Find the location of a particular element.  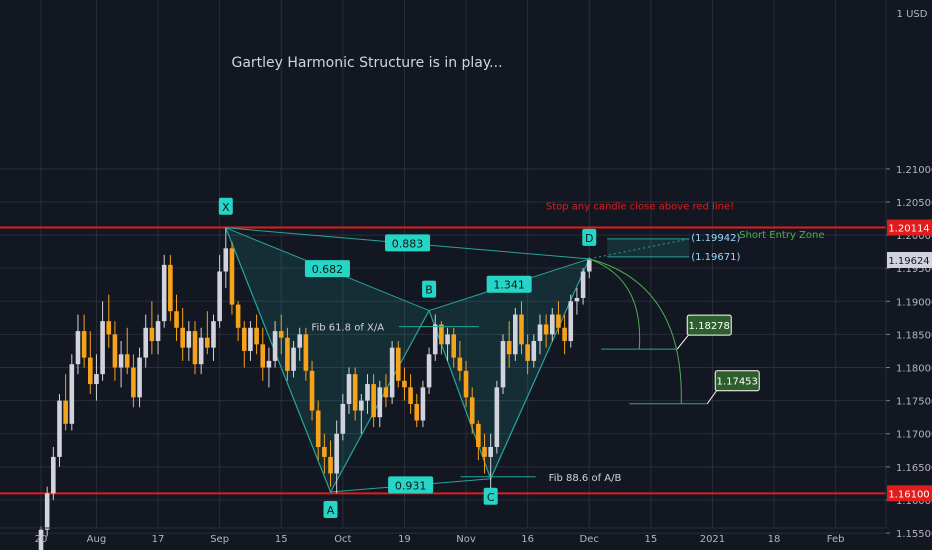

time-axis: 20 Aug 17 Sep 15 Oct 19 Nov 16 Dec 15 2021 18 Feb is located at coordinates (443, 536).